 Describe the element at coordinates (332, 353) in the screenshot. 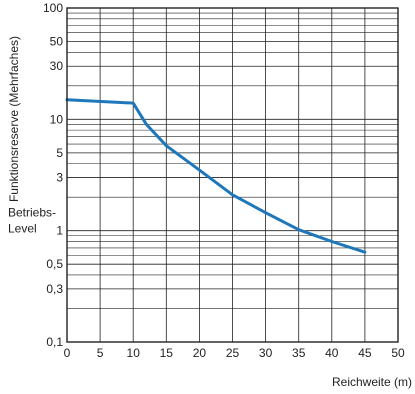

I see `x-tick-label: 40` at that location.